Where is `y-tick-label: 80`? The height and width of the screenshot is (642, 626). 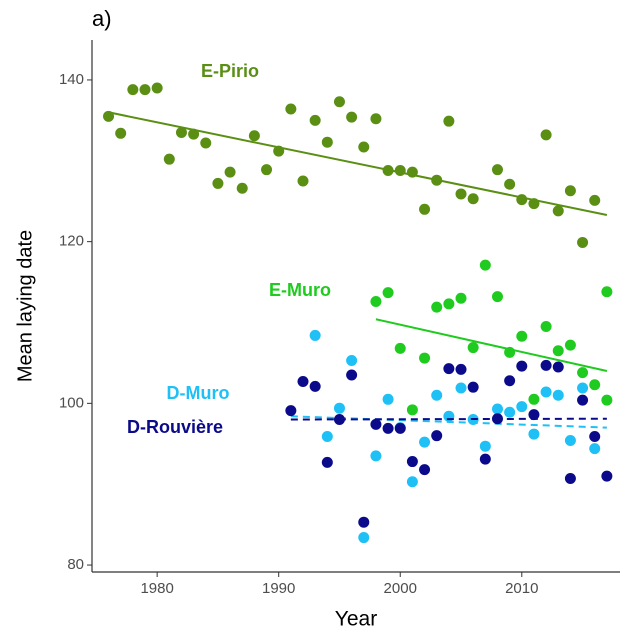 y-tick-label: 80 is located at coordinates (75, 564).